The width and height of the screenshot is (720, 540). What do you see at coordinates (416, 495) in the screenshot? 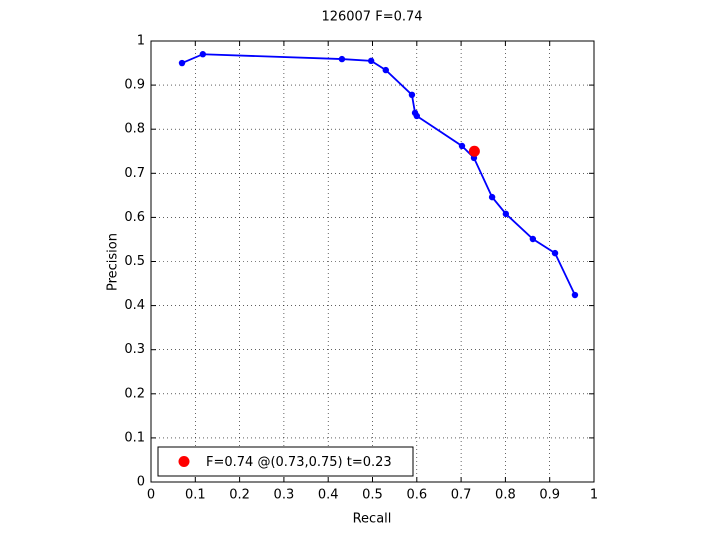
I see `x-tick-label: 0.6` at bounding box center [416, 495].